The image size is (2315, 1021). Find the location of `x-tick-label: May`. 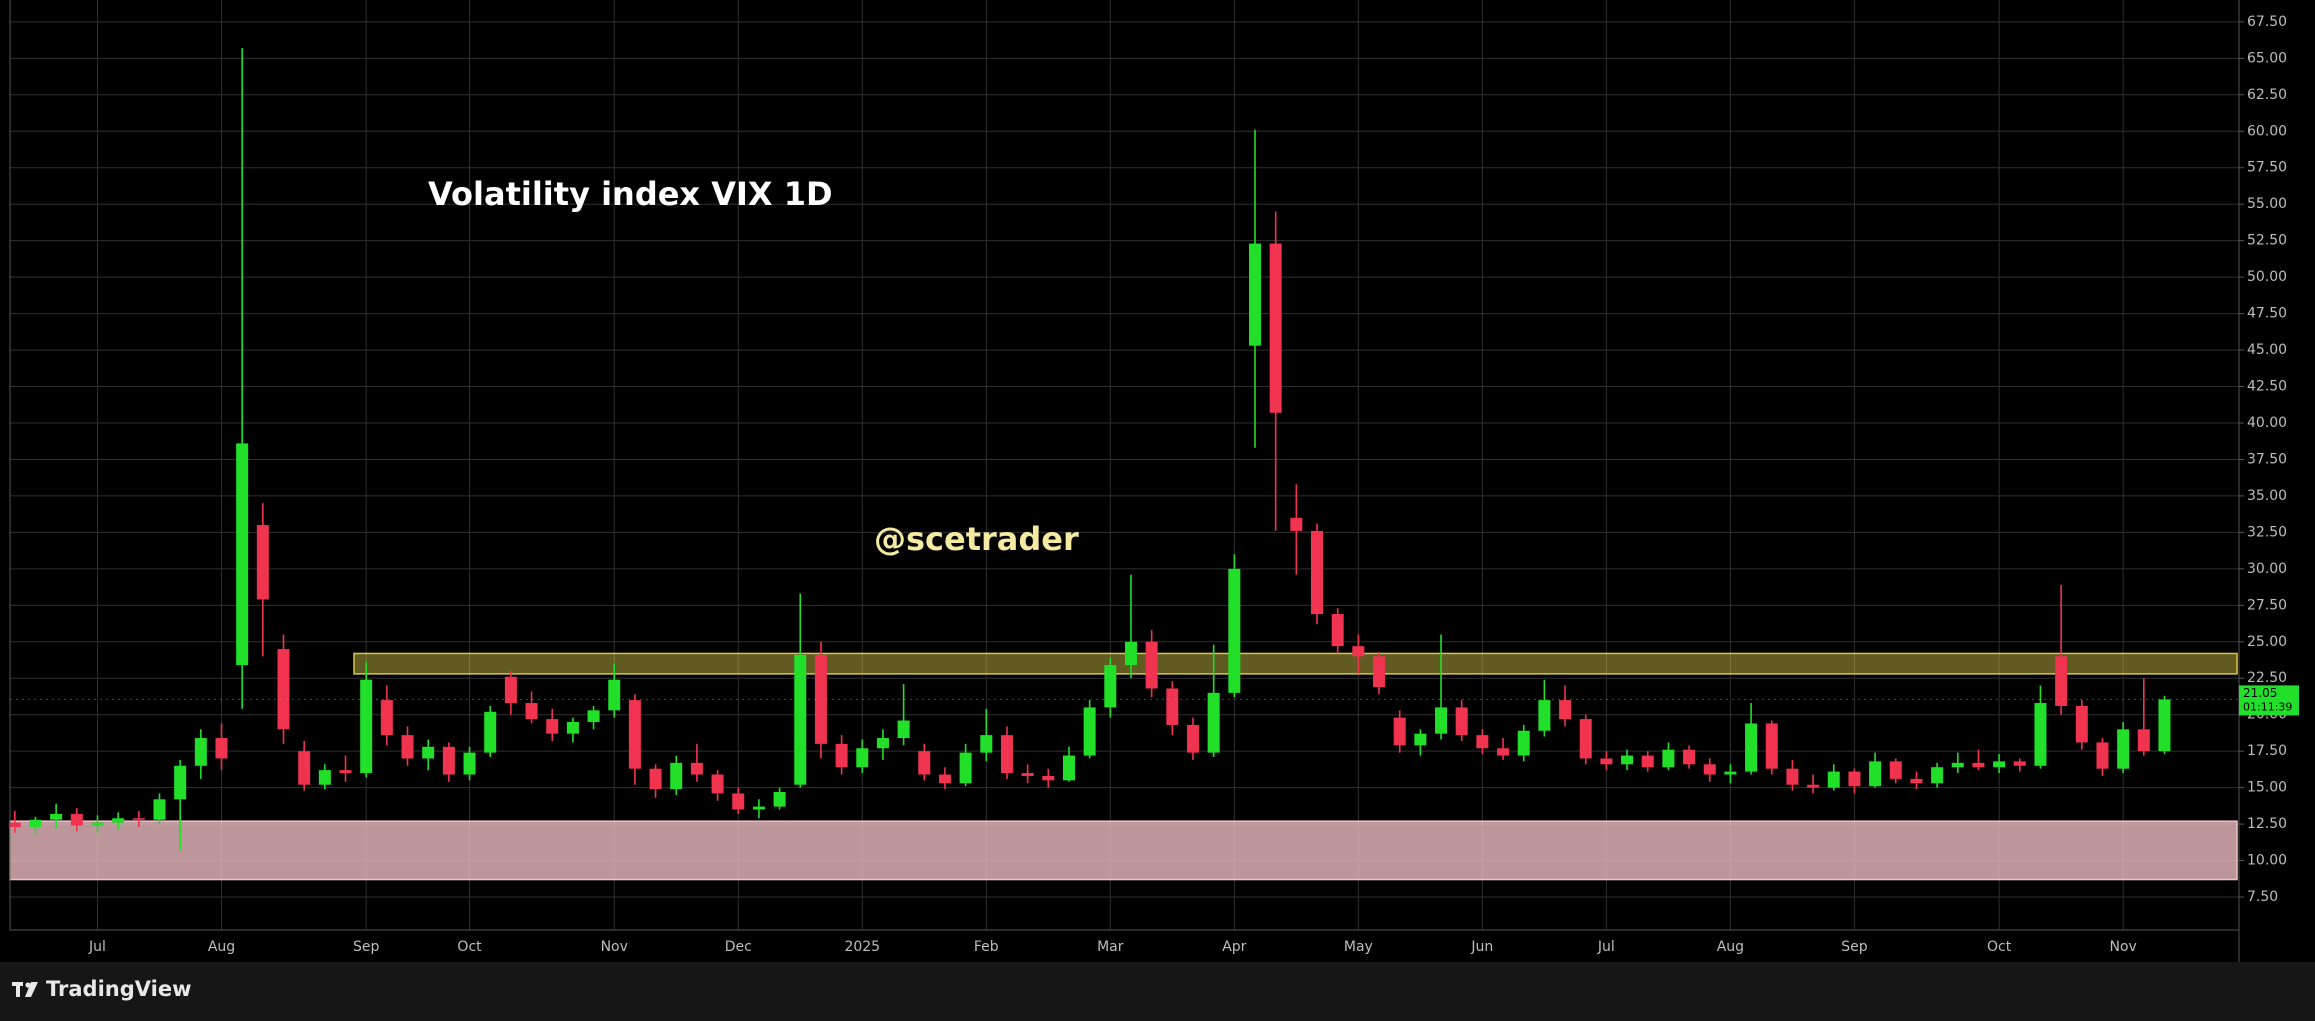

x-tick-label: May is located at coordinates (1358, 947).